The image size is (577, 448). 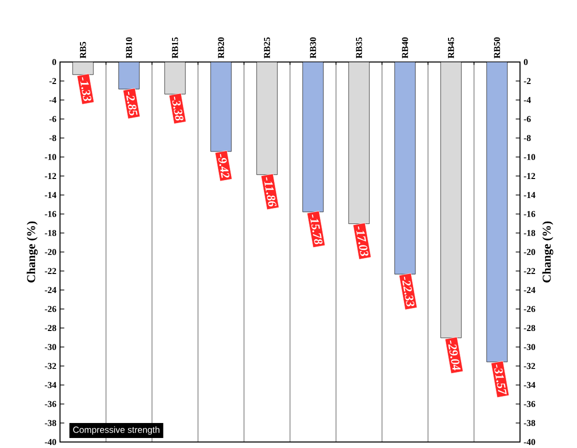 I want to click on y2-tick-label: -20, so click(x=530, y=252).